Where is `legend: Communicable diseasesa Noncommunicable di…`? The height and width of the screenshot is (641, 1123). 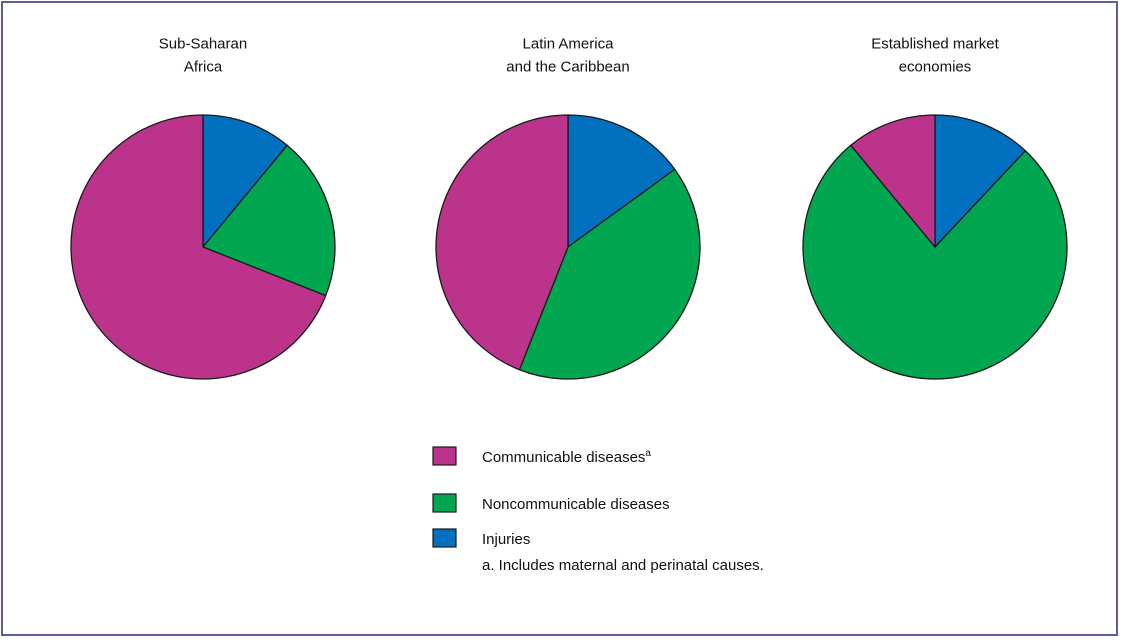
legend: Communicable diseasesa Noncommunicable di… is located at coordinates (551, 497).